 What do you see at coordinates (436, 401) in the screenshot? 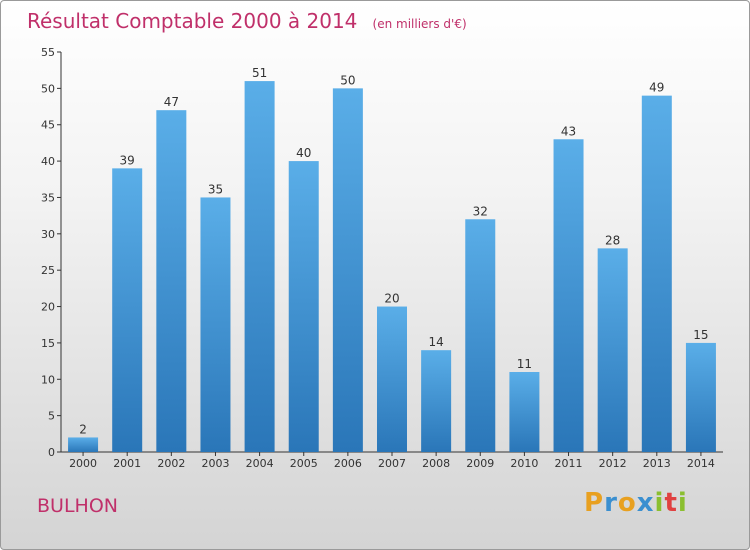
I see `bar-2008` at bounding box center [436, 401].